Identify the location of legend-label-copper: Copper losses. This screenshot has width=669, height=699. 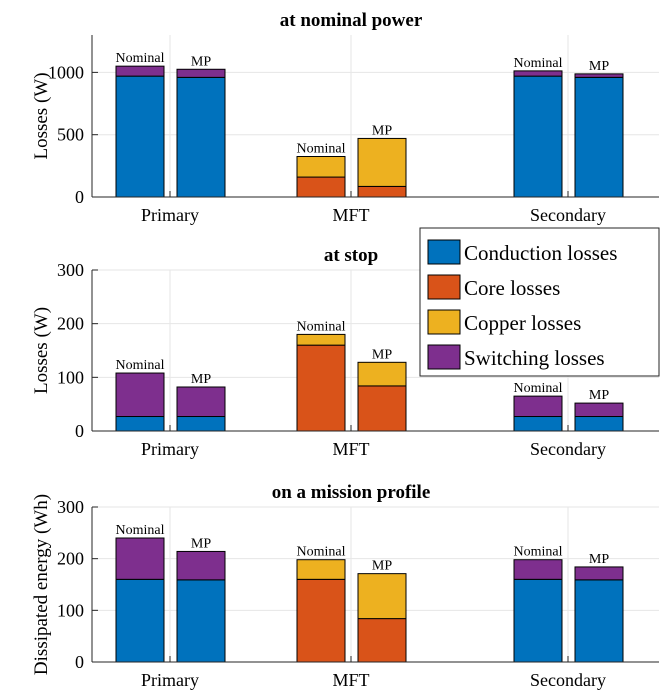
(522, 323).